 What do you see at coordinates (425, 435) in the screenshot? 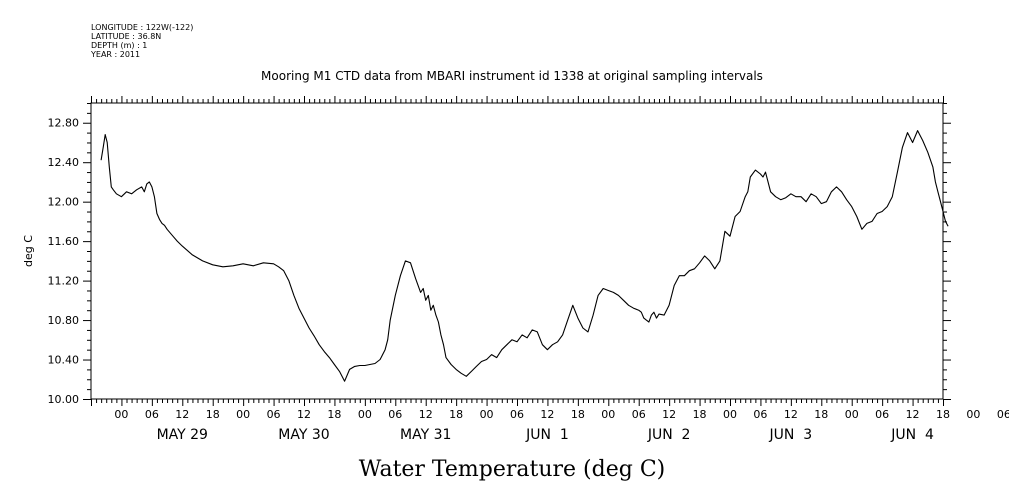
I see `day-label: MAY 31` at bounding box center [425, 435].